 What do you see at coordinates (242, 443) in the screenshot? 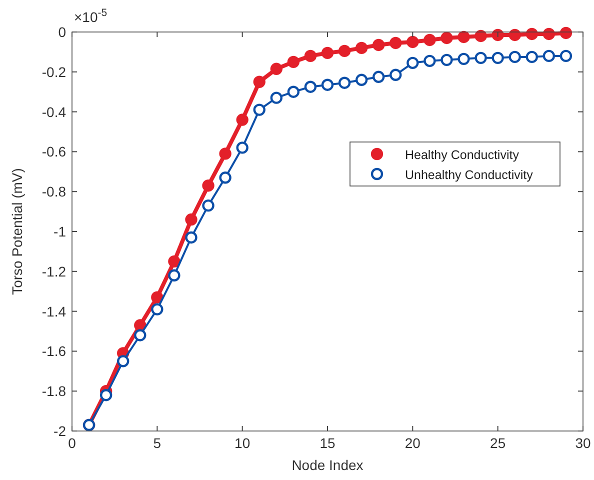
I see `x-tick-label: 10` at bounding box center [242, 443].